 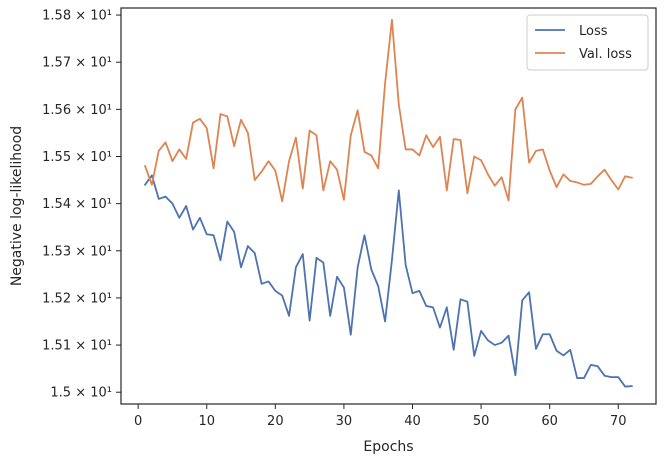 What do you see at coordinates (77, 110) in the screenshot?
I see `y-tick-label: 1.56 × 10¹` at bounding box center [77, 110].